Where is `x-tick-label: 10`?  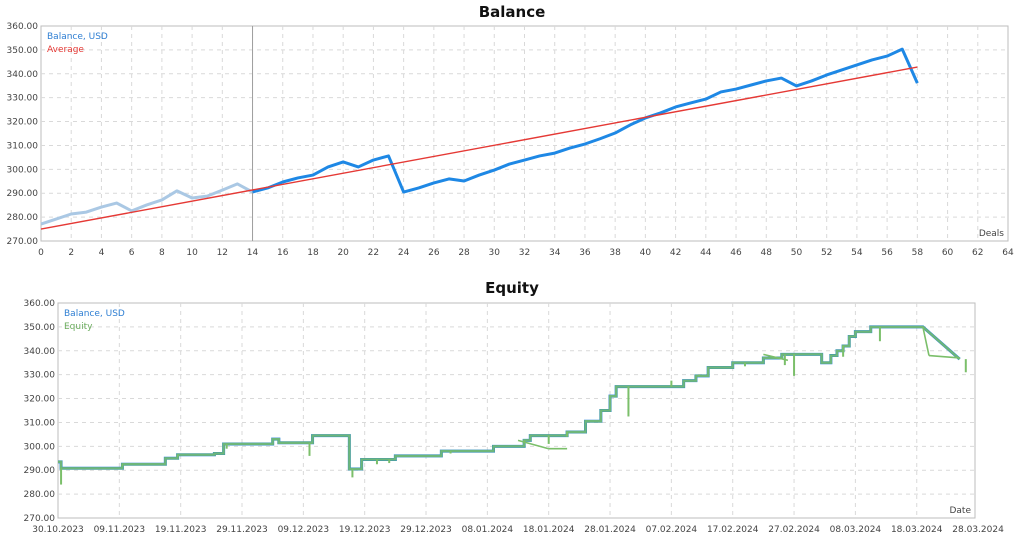 x-tick-label: 10 is located at coordinates (192, 253).